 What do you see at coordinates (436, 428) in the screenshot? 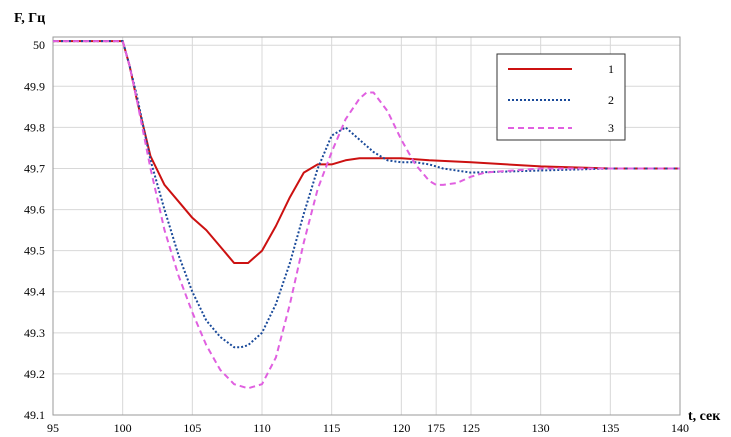
I see `x-tick-label: 175` at bounding box center [436, 428].